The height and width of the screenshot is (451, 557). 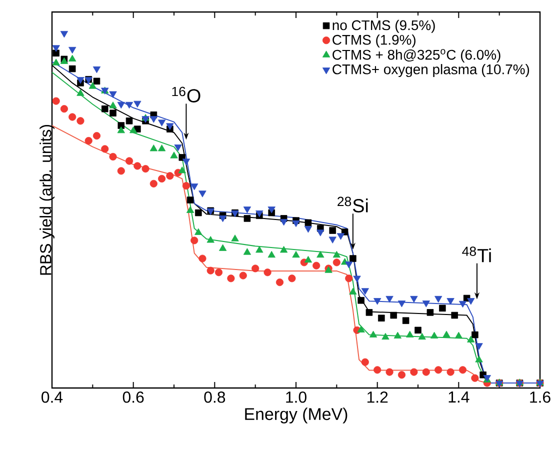 I want to click on y-axis-title: RBS yield (arb. units), so click(x=47, y=199).